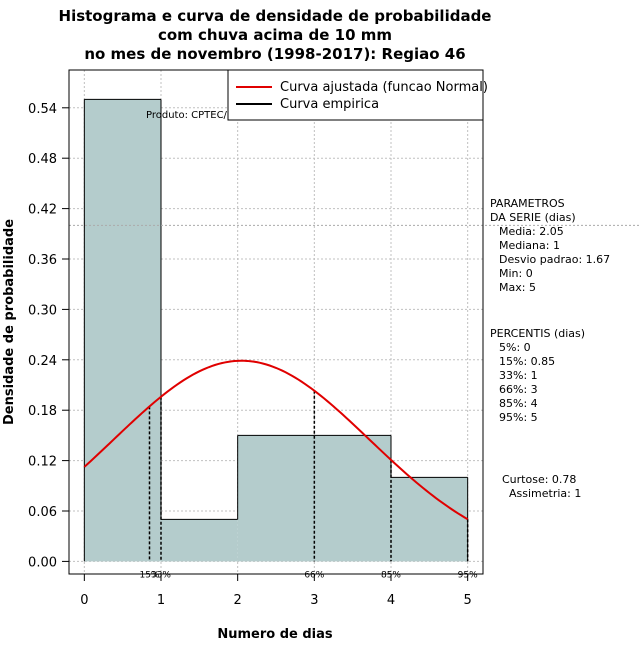 The width and height of the screenshot is (640, 660). I want to click on y-tick-label-7: 0.42, so click(42, 210).